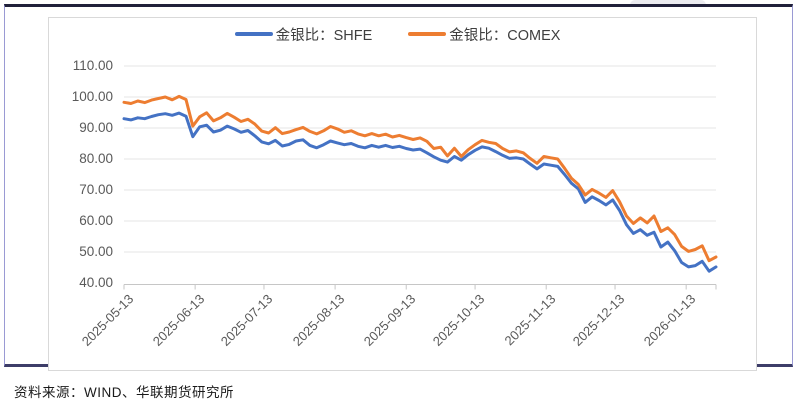 The width and height of the screenshot is (800, 405). I want to click on y-axis-tick-label: 80.00, so click(96, 158).